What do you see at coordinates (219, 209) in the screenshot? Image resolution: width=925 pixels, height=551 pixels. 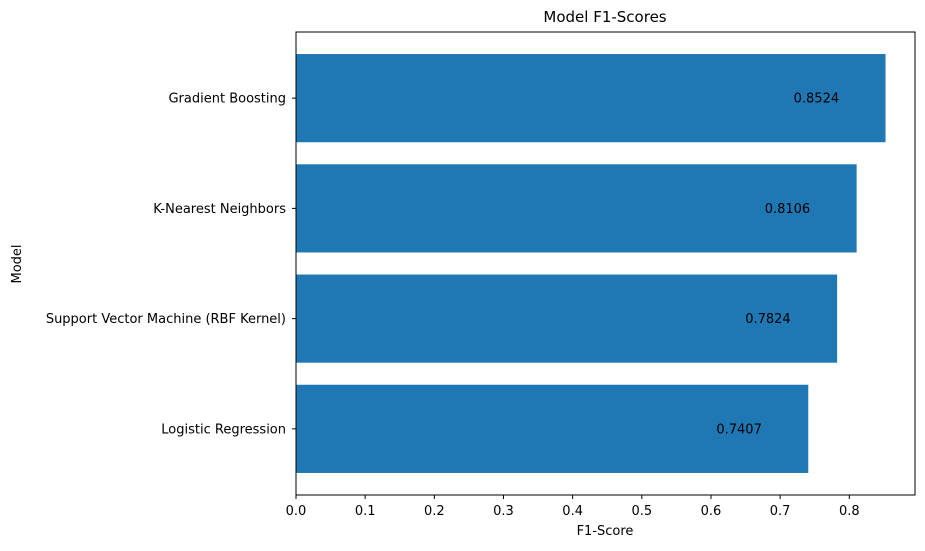 I see `y-tick-label: K-Nearest Neighbors` at bounding box center [219, 209].